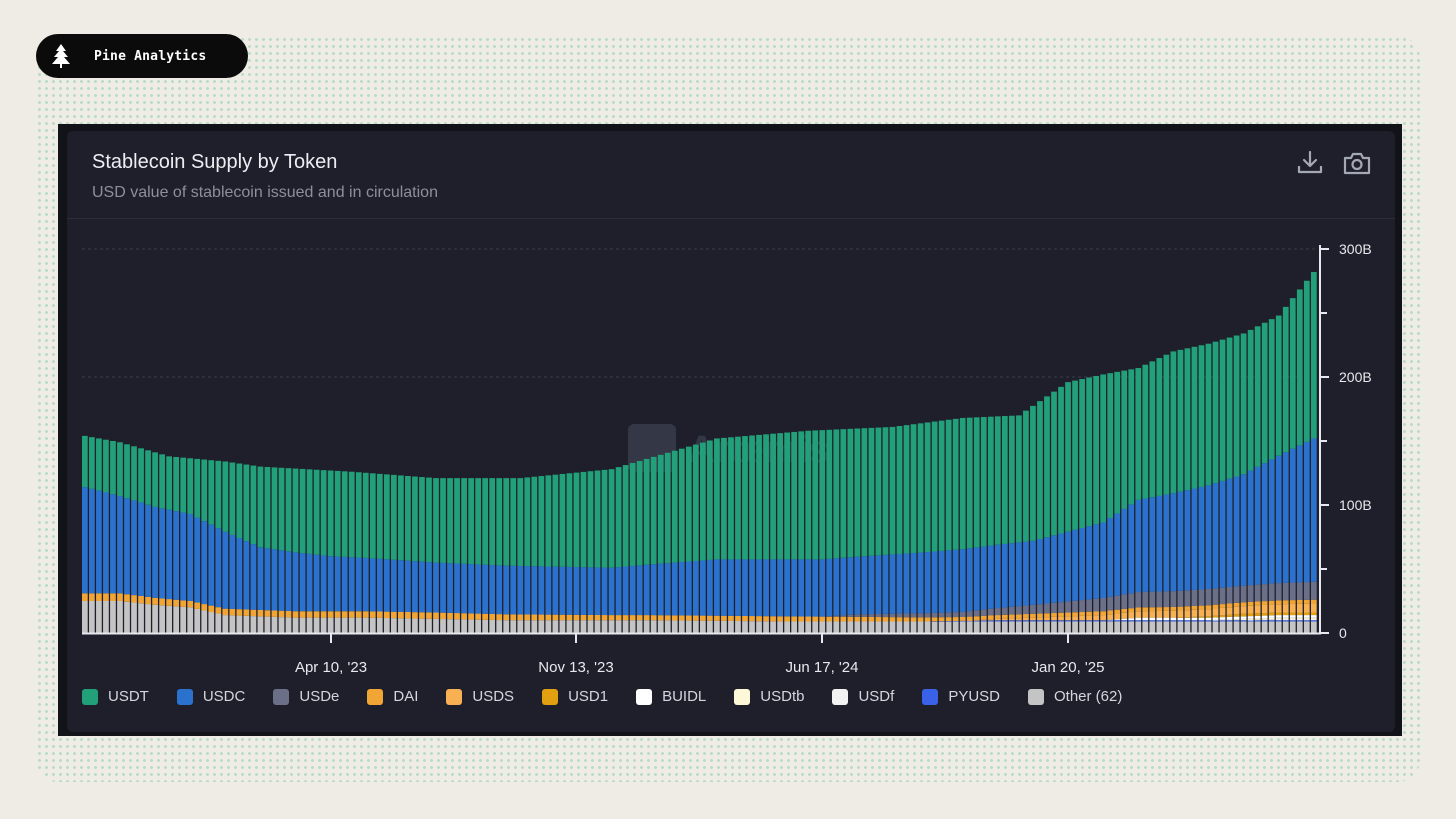 The height and width of the screenshot is (819, 1456). I want to click on chart-gridlines, so click(700, 313).